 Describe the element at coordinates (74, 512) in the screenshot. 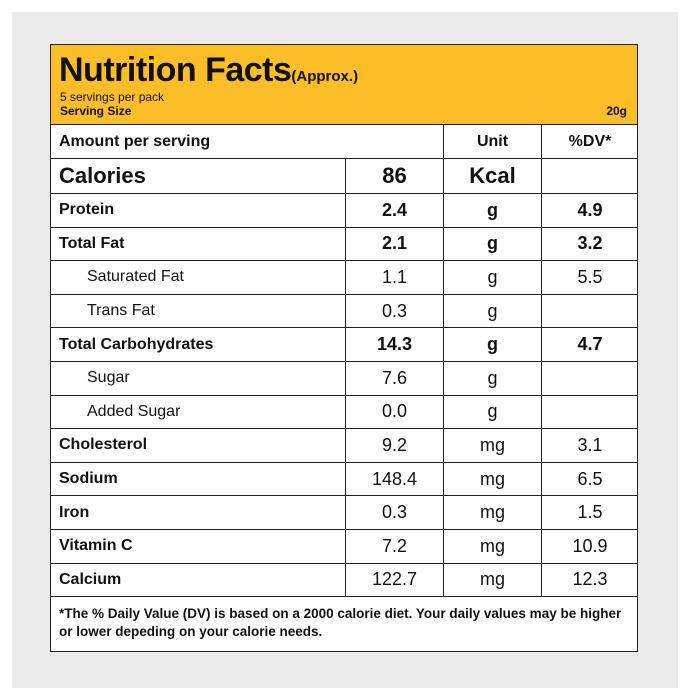

I see `nutrient-name: Iron` at that location.